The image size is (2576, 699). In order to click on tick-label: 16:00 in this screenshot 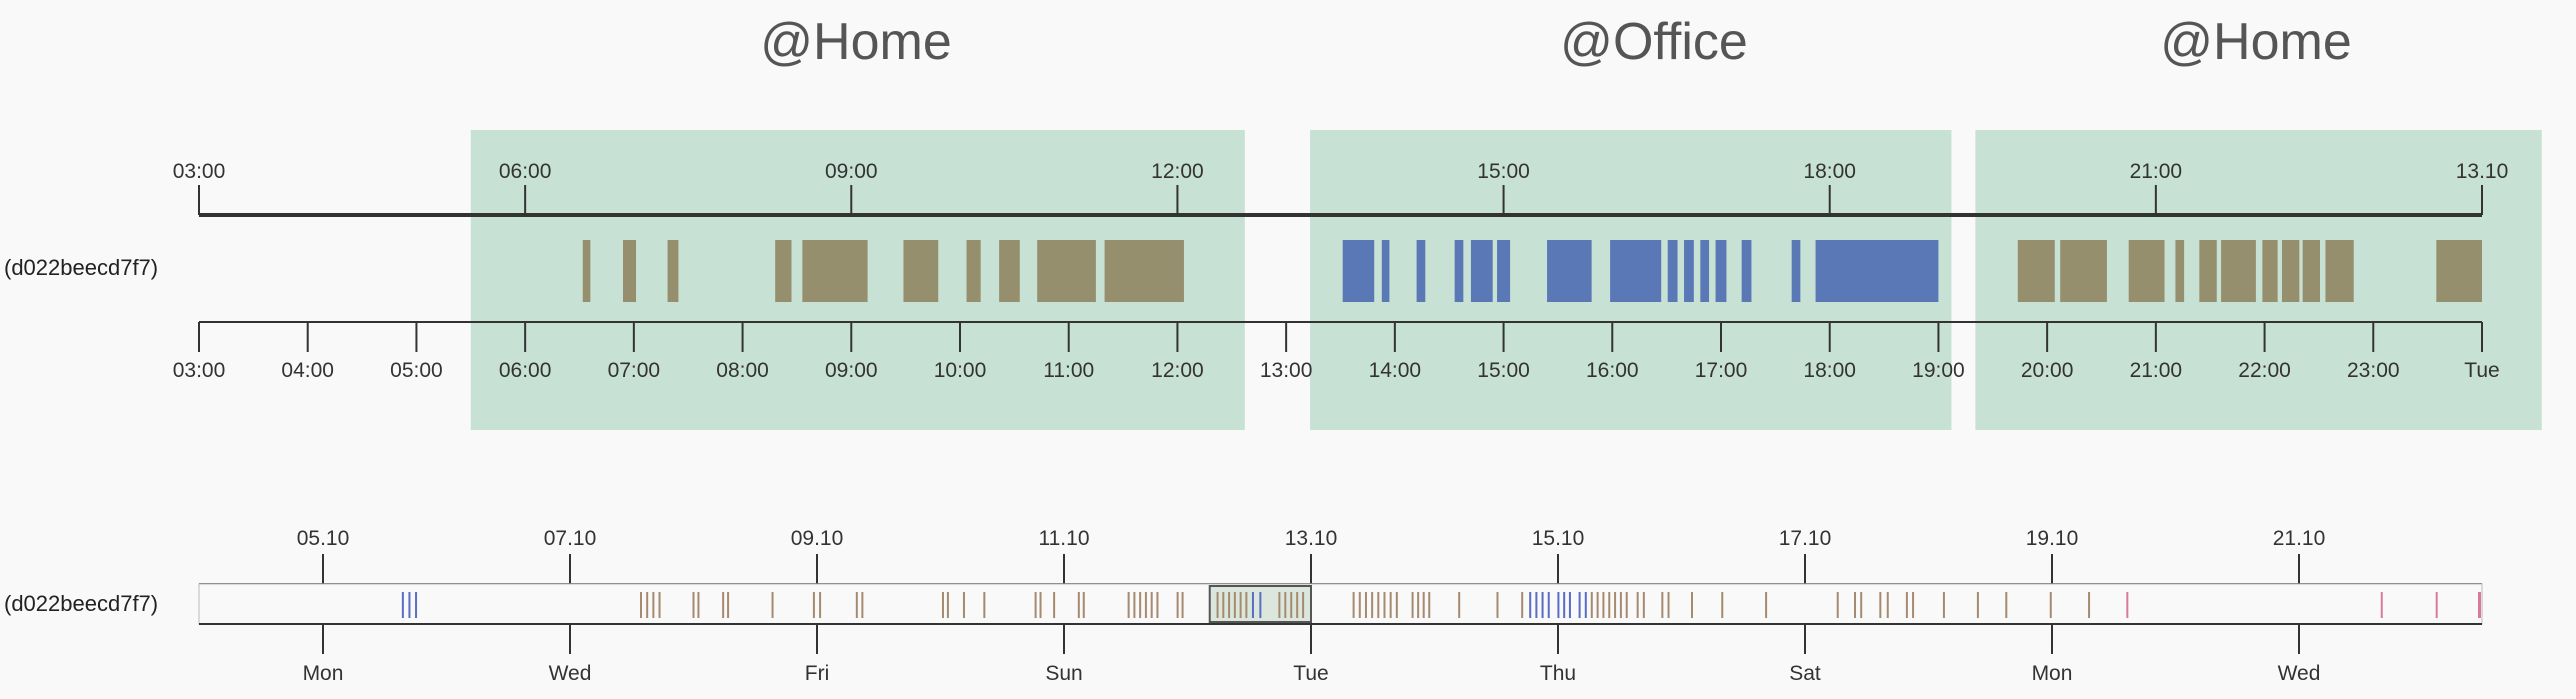, I will do `click(1612, 370)`.